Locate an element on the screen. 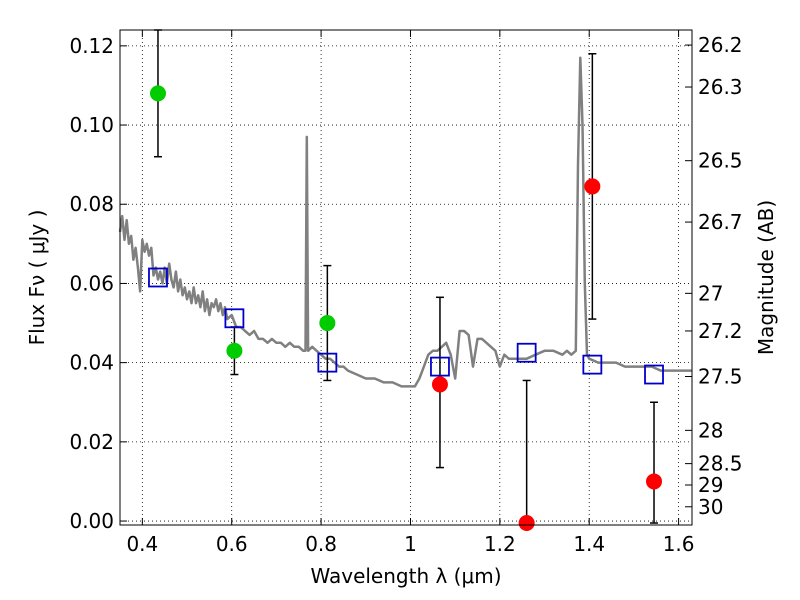  x-tick-label: 1 is located at coordinates (410, 544).